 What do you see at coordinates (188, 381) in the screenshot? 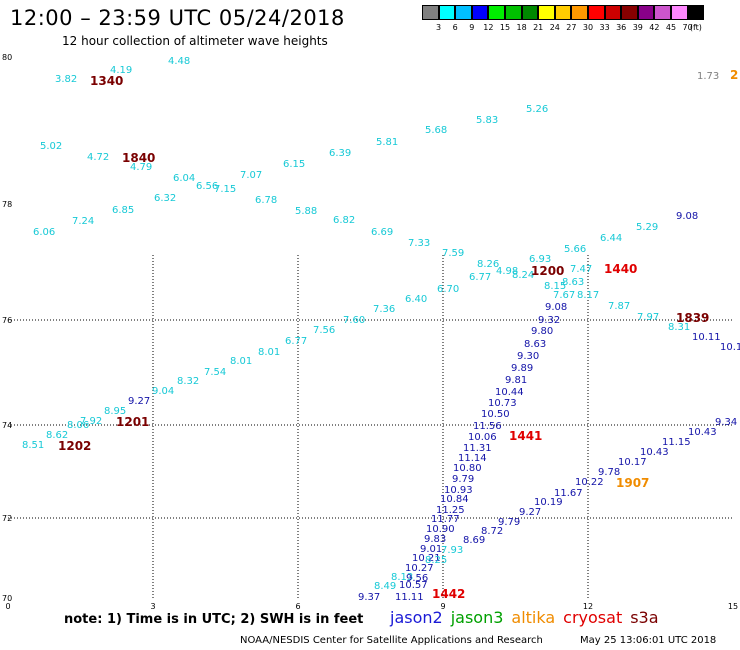
I see `wave-height-value: 8.32` at bounding box center [188, 381].